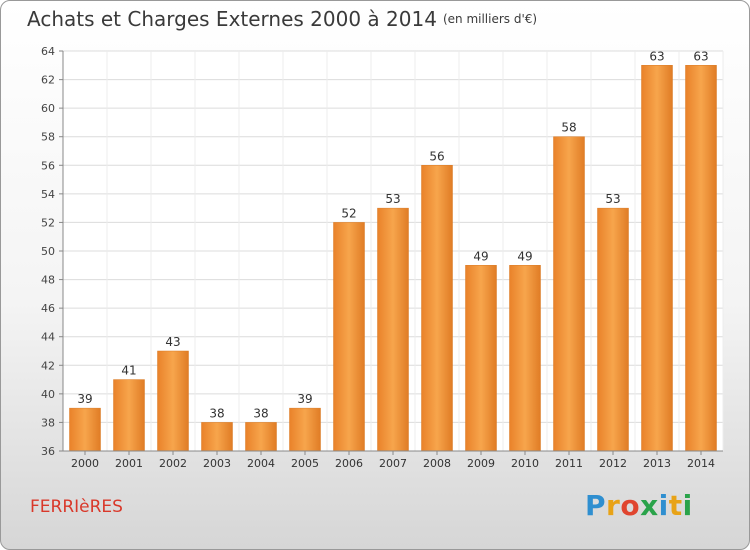 The height and width of the screenshot is (550, 750). I want to click on y-tick-label: 62, so click(48, 80).